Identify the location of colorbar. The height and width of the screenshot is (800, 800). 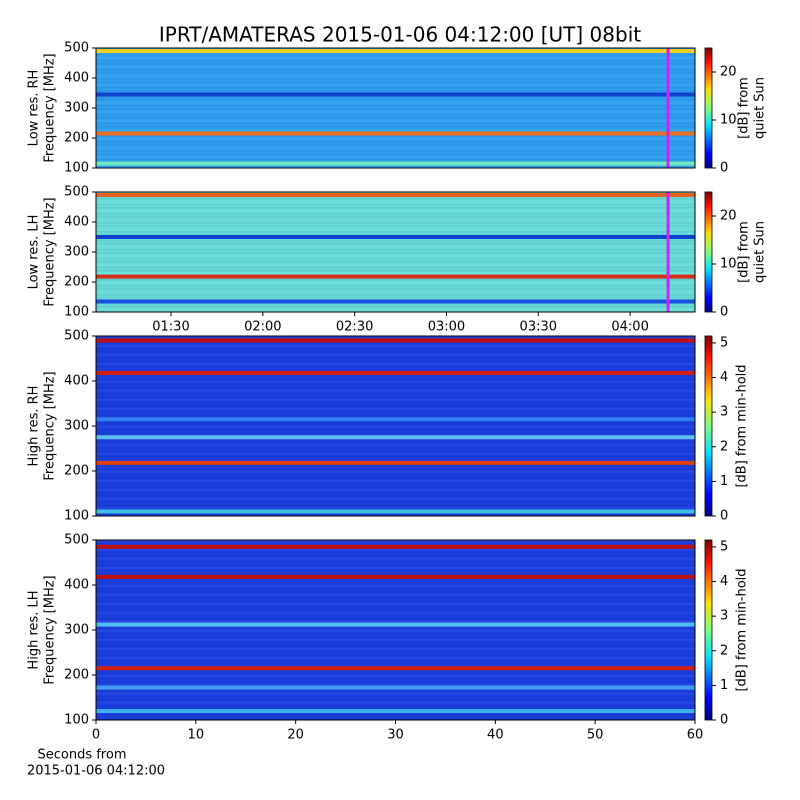
(708, 252).